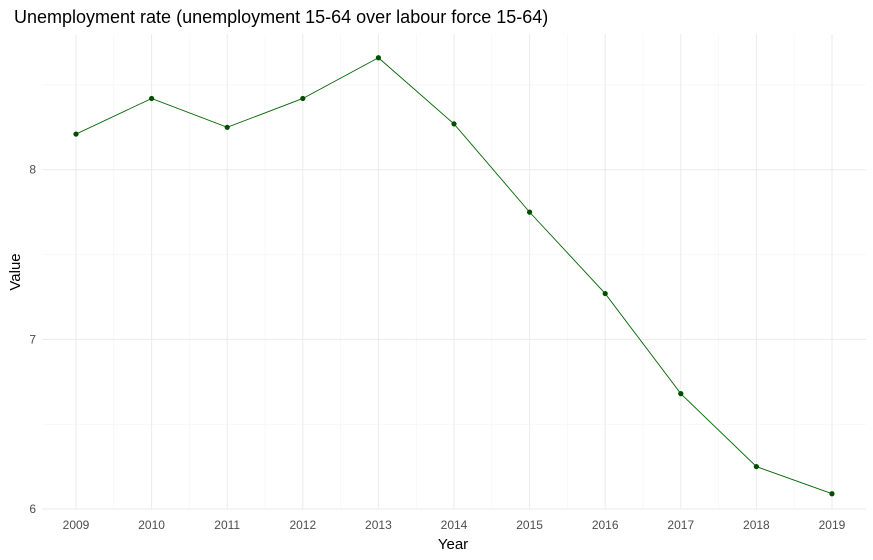 The width and height of the screenshot is (873, 560). What do you see at coordinates (680, 525) in the screenshot?
I see `x-tick-label: 2017` at bounding box center [680, 525].